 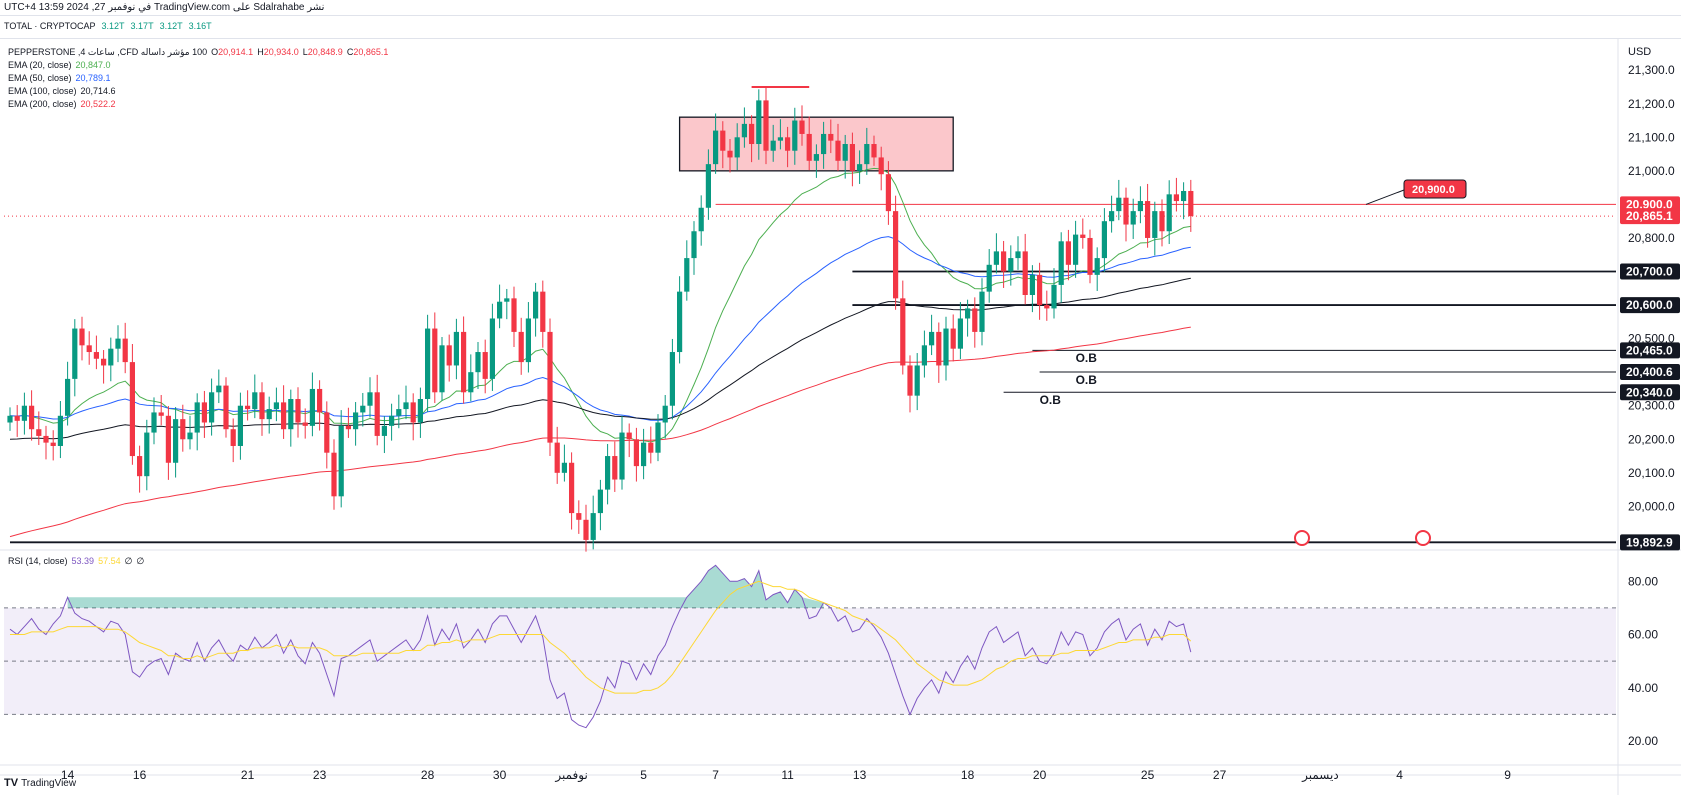 What do you see at coordinates (1649, 350) in the screenshot?
I see `price-badge-label: 20,465.0` at bounding box center [1649, 350].